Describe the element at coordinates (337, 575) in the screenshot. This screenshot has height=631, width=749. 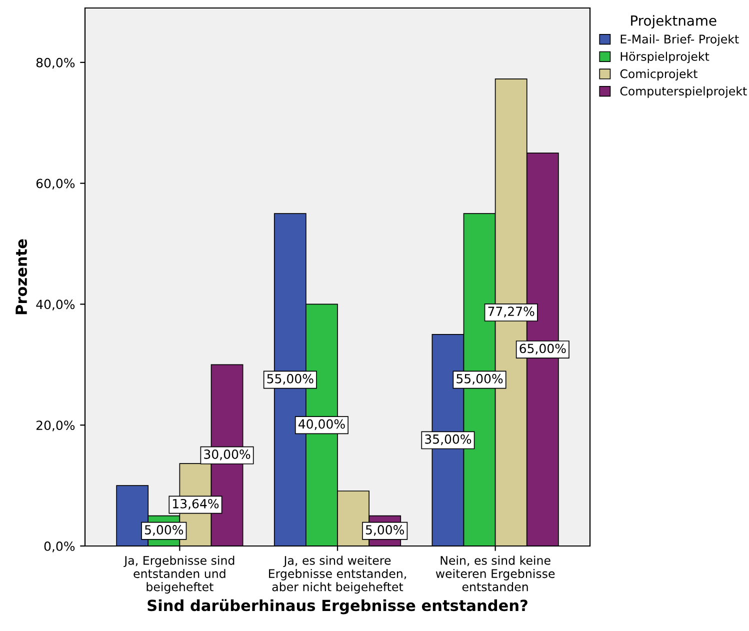
I see `x-tick-label: Ja, es sind weitere Ergebnisse entstanden, aber nicht beigeheftet` at that location.